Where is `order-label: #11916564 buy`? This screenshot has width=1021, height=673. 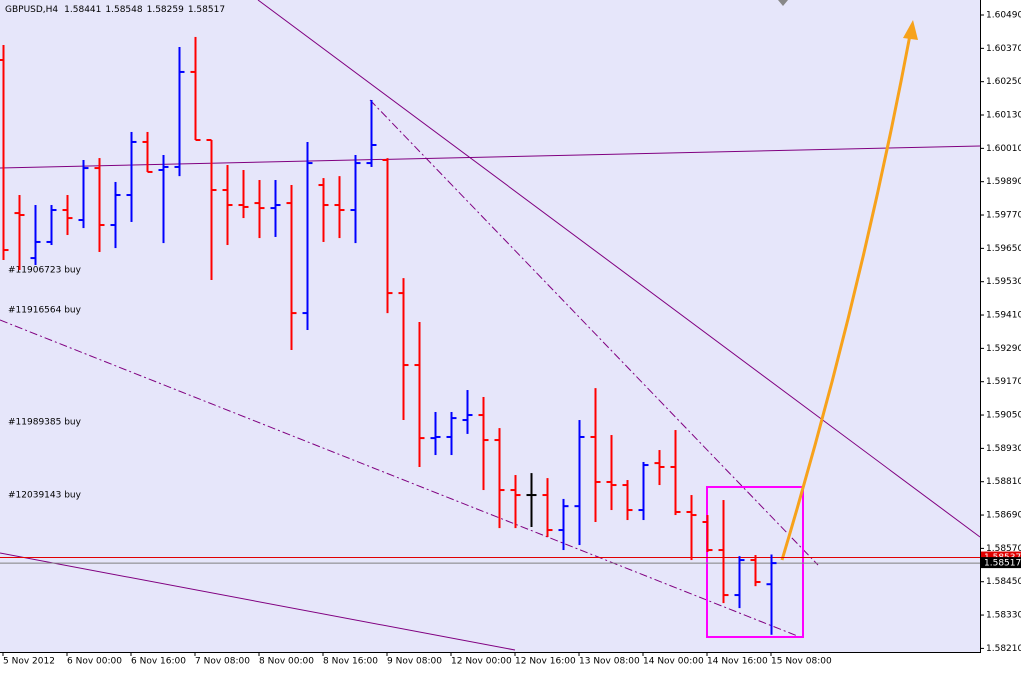
order-label: #11916564 buy is located at coordinates (45, 311).